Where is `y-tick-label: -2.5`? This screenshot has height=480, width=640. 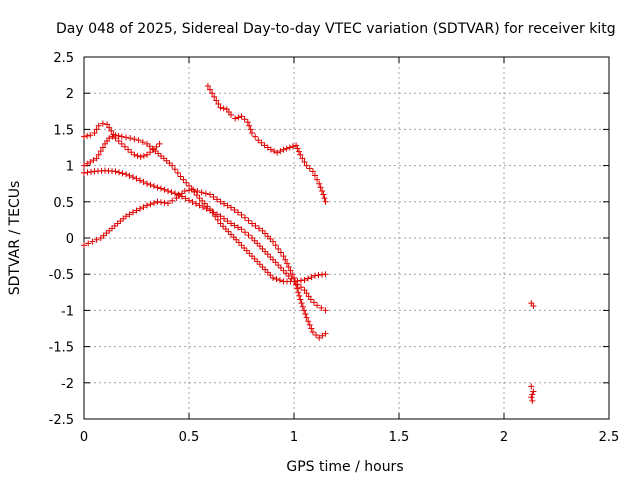 y-tick-label: -2.5 is located at coordinates (61, 420).